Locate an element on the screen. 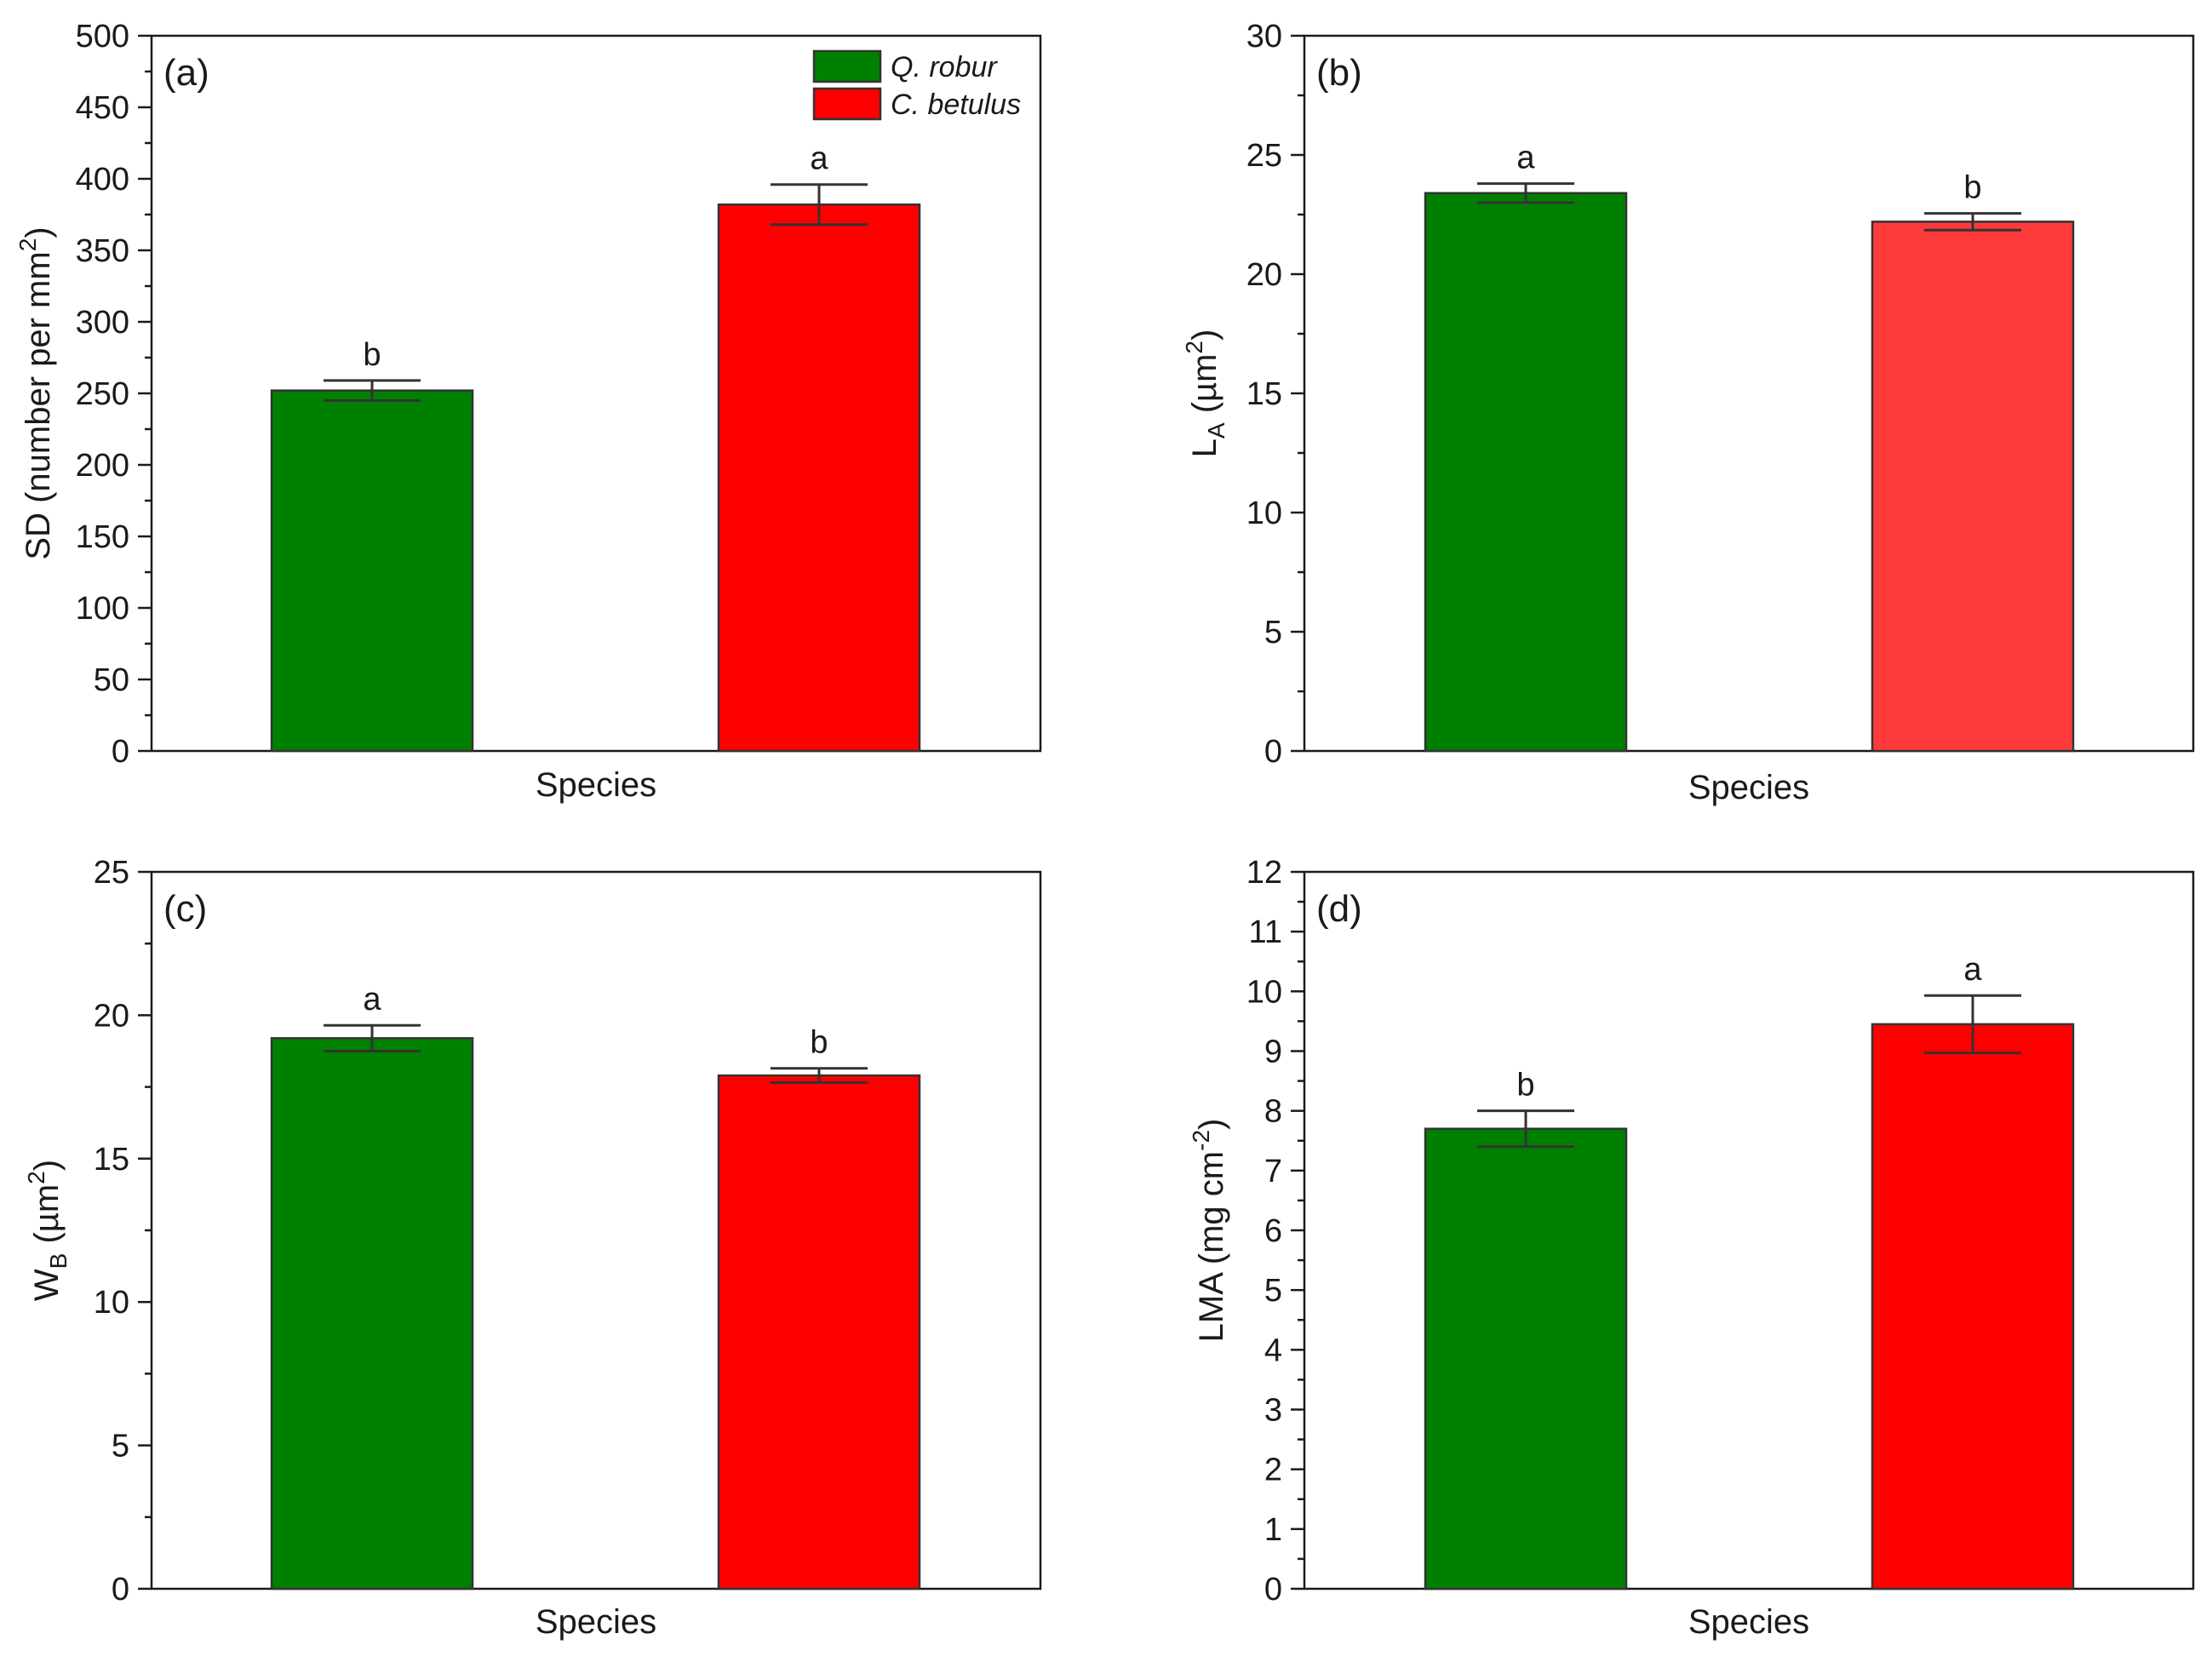 This screenshot has width=2212, height=1662. y-tick-label: 12 is located at coordinates (1264, 873).